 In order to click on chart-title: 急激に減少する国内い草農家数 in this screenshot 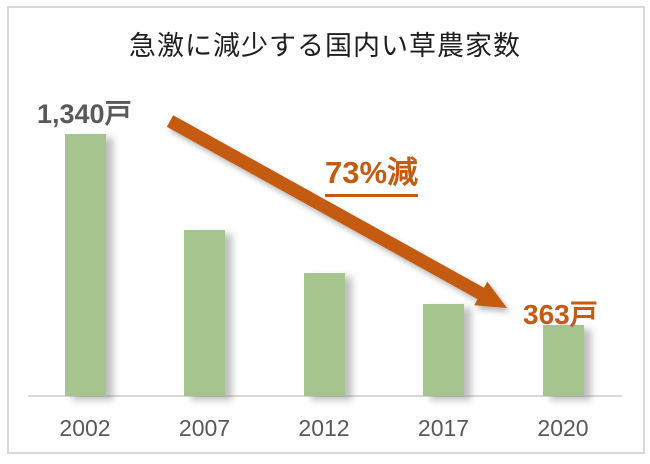, I will do `click(325, 46)`.